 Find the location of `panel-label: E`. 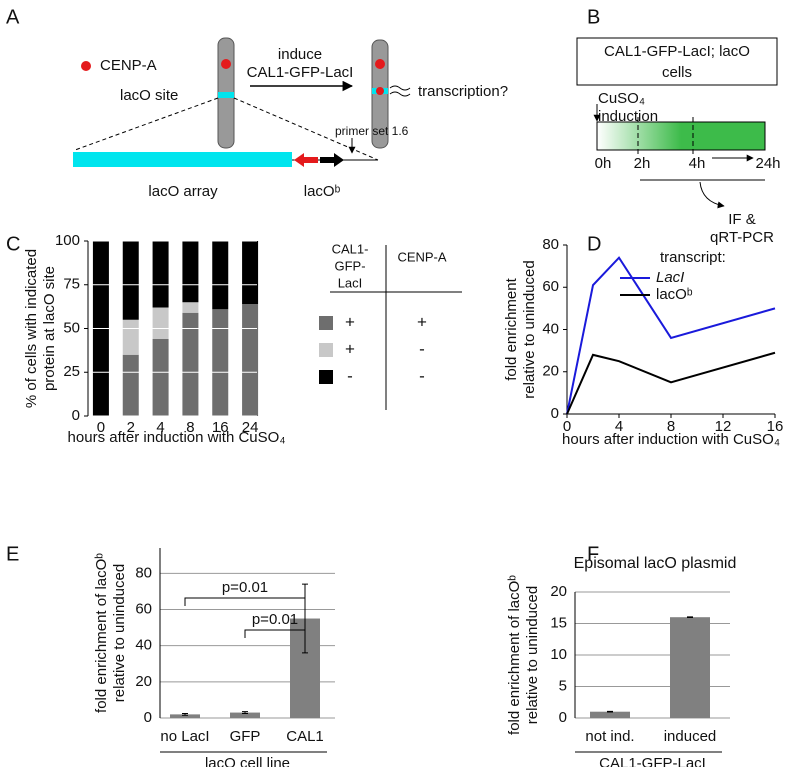

panel-label: E is located at coordinates (12, 554).